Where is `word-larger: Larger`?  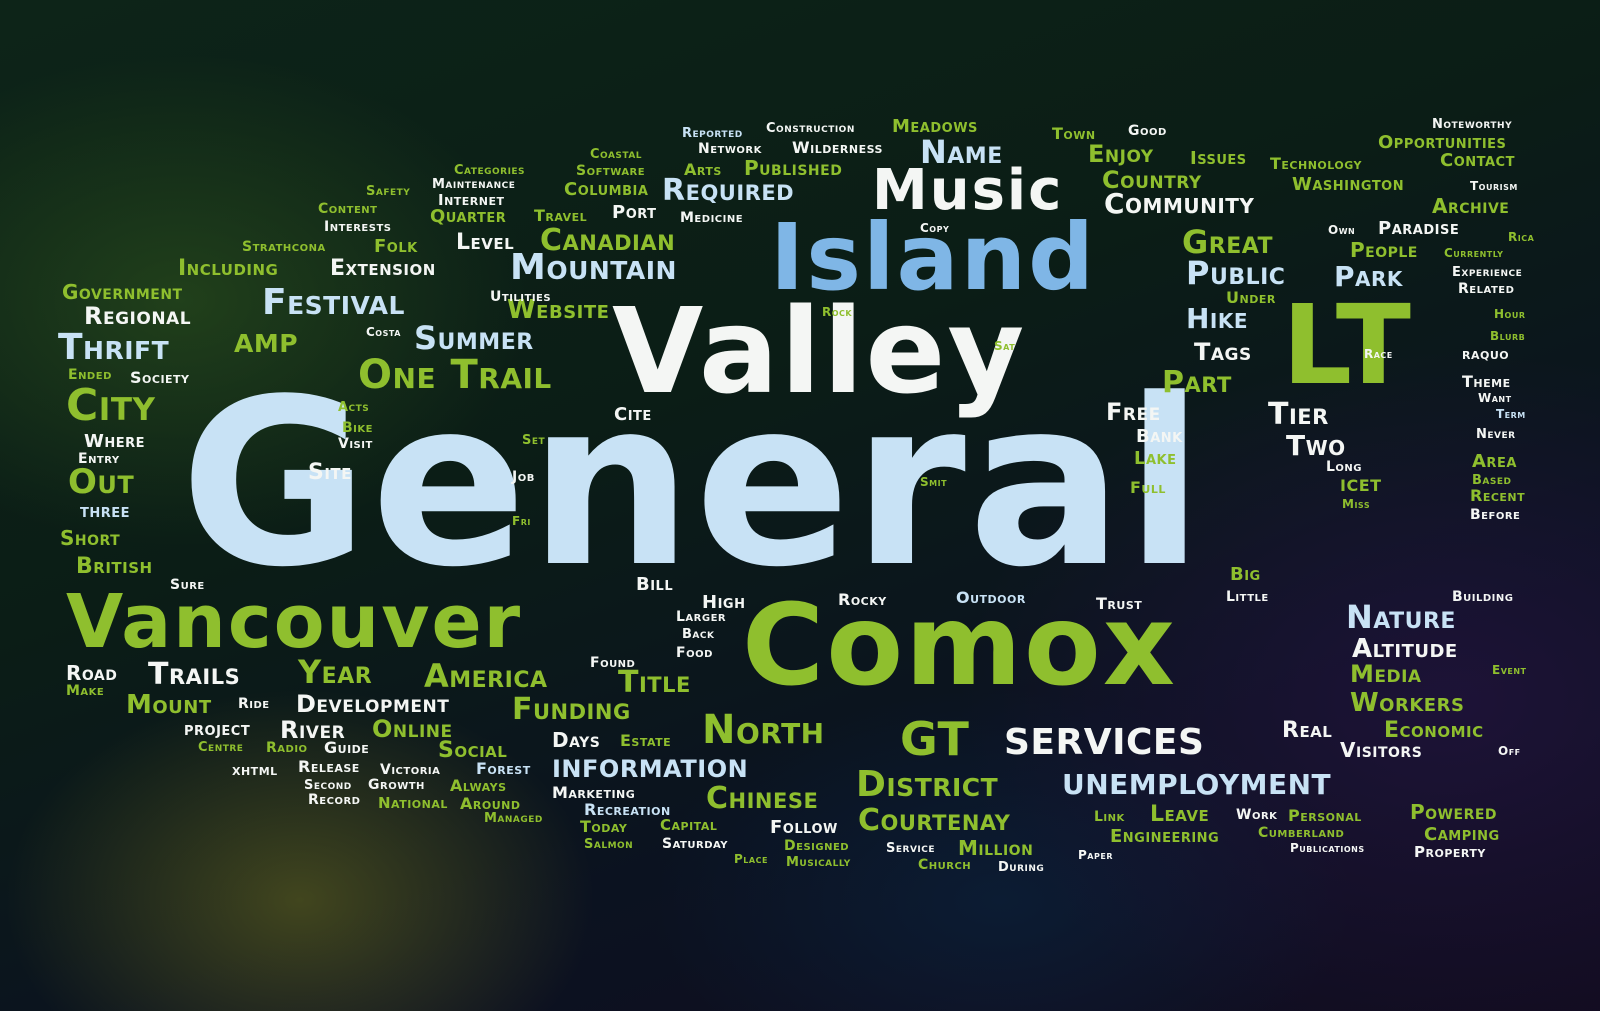
word-larger: Larger is located at coordinates (701, 617).